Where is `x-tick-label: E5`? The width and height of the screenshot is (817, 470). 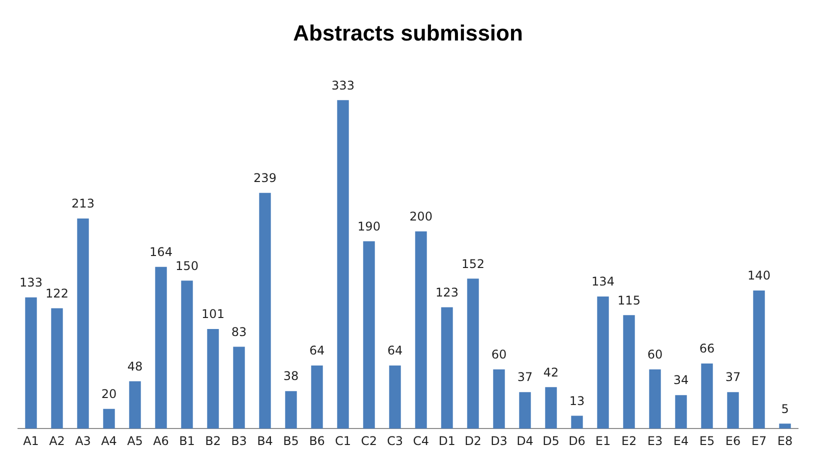
x-tick-label: E5 is located at coordinates (707, 441).